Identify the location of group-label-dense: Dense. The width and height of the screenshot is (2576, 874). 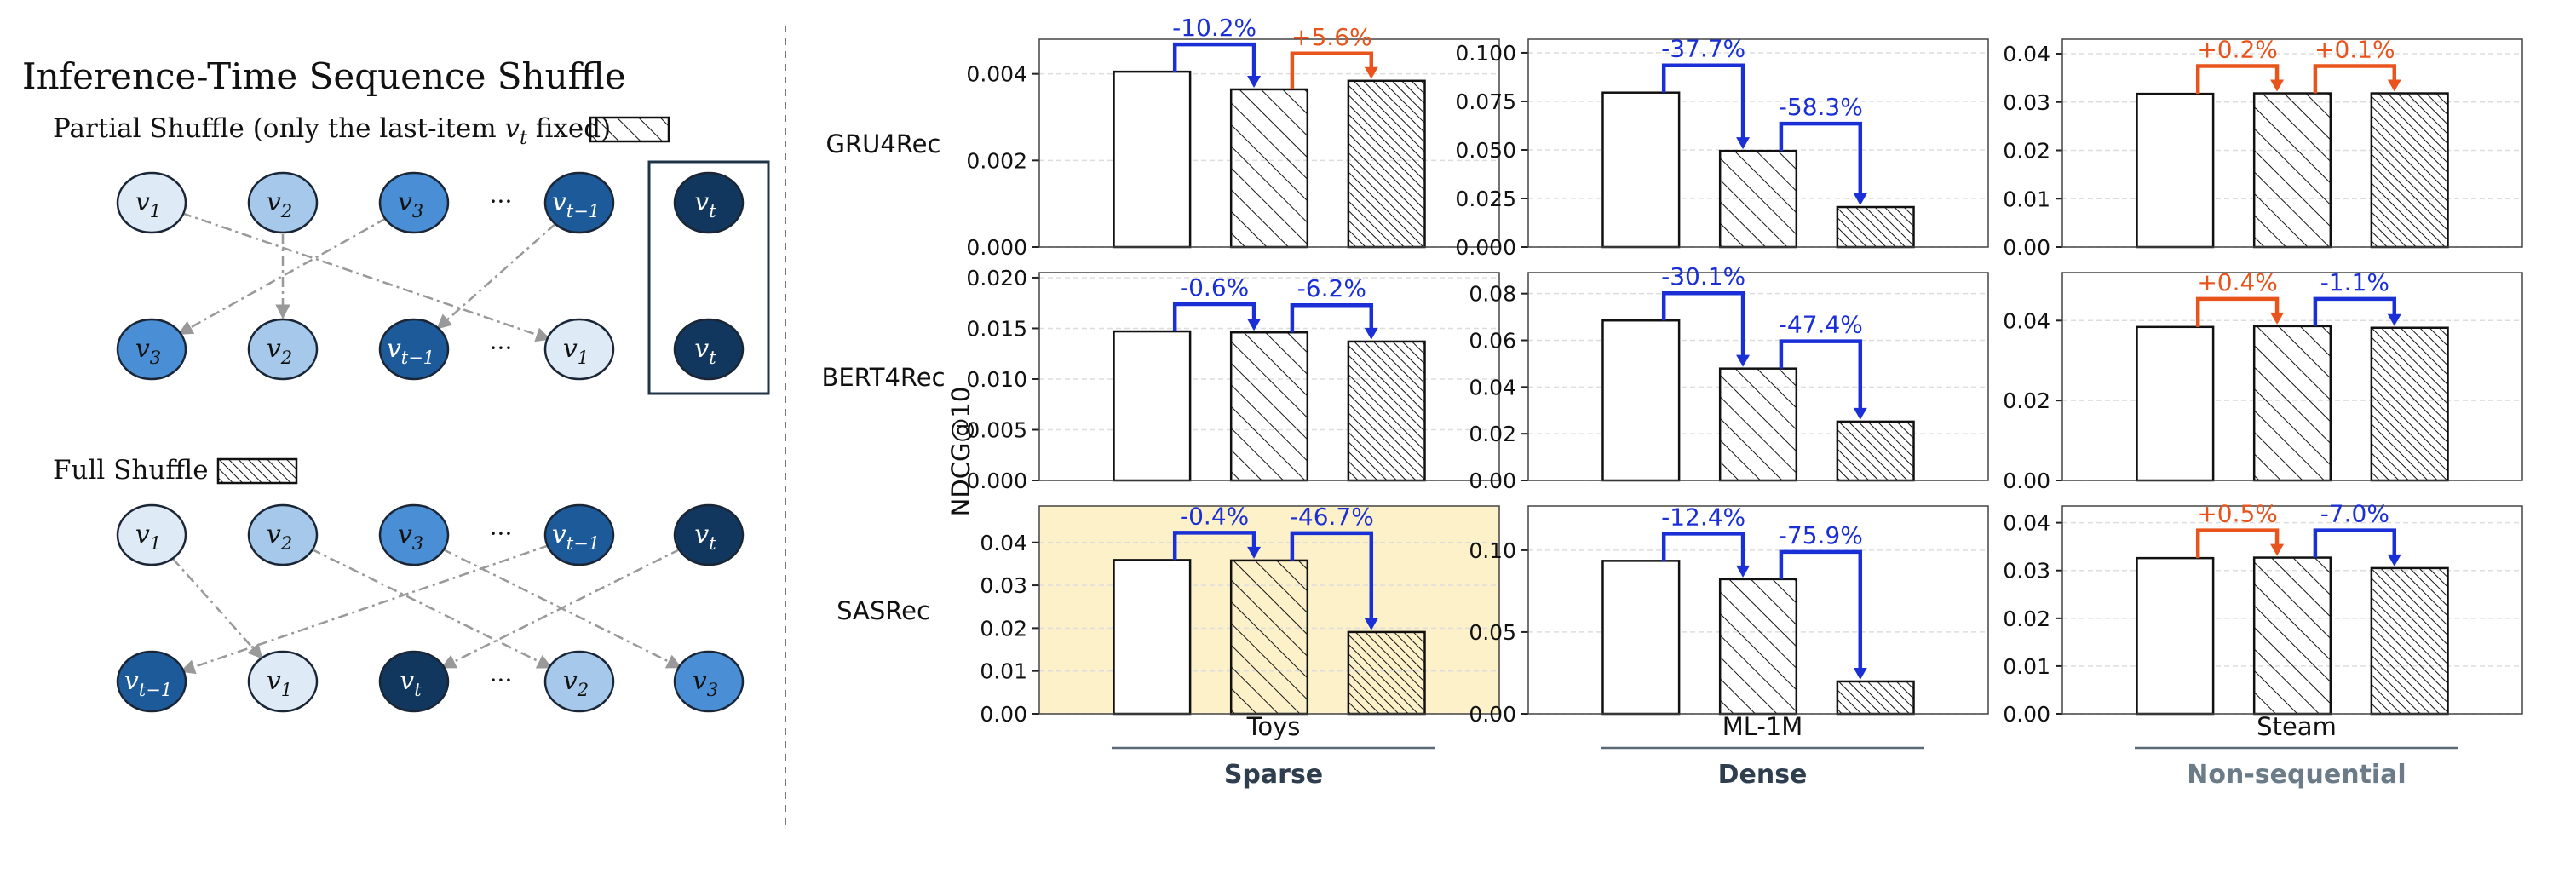
(1763, 775).